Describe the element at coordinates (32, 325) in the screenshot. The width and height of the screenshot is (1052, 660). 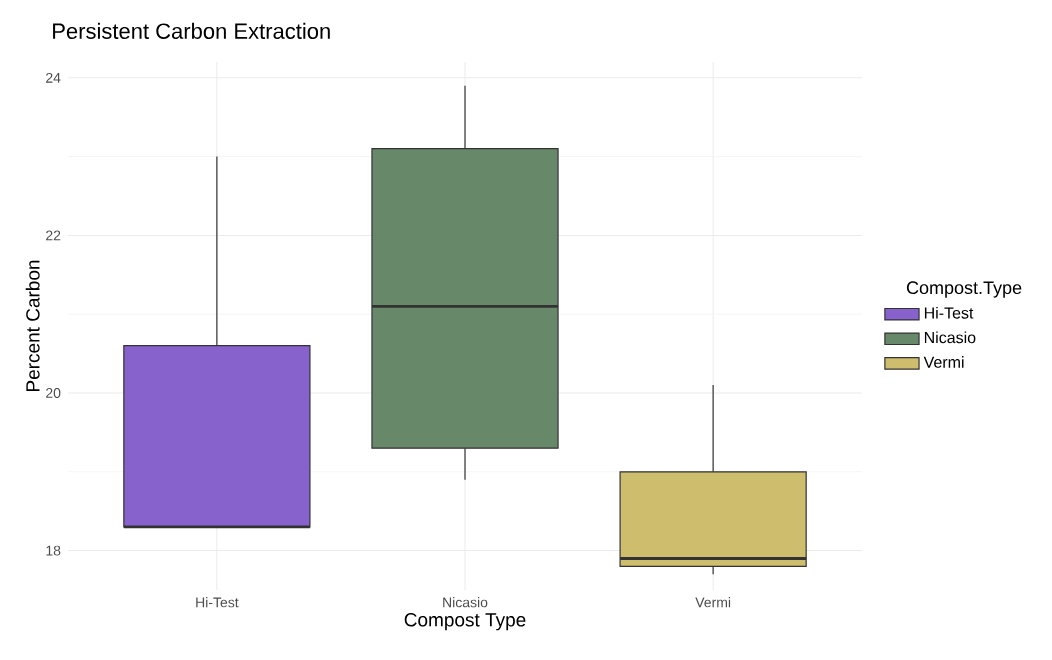
I see `y-axis-title: Percent Carbon` at that location.